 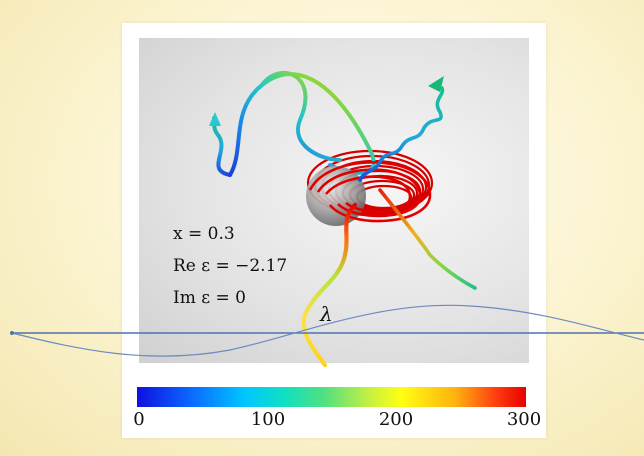 I want to click on wave-curve, so click(x=327, y=330).